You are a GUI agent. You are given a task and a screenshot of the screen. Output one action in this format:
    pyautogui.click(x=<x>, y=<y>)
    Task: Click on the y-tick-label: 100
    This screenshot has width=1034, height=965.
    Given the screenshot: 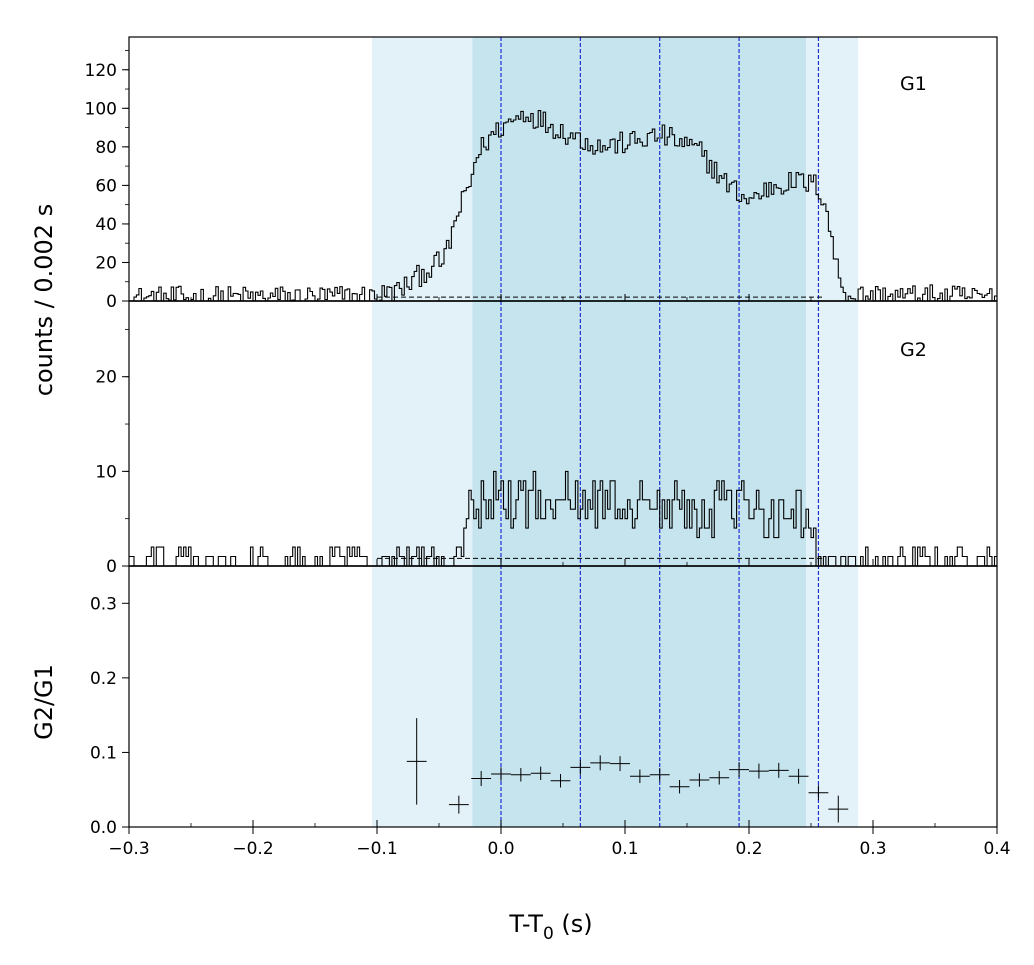 What is the action you would take?
    pyautogui.click(x=101, y=109)
    